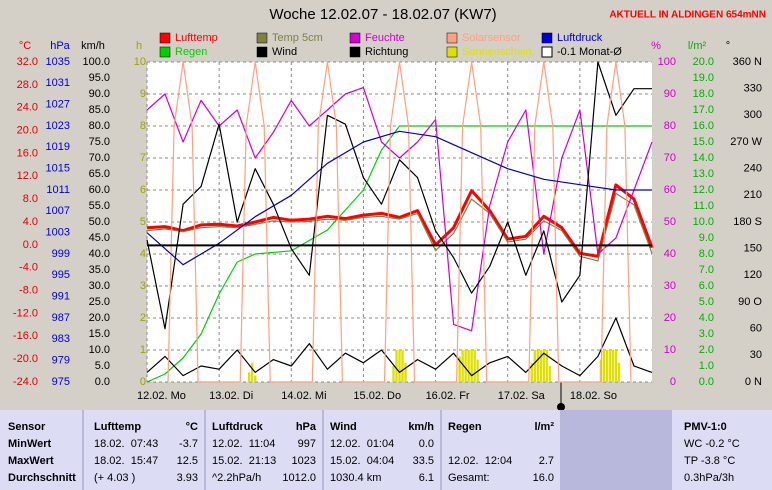  I want to click on legend-label: Solarsensor, so click(491, 38).